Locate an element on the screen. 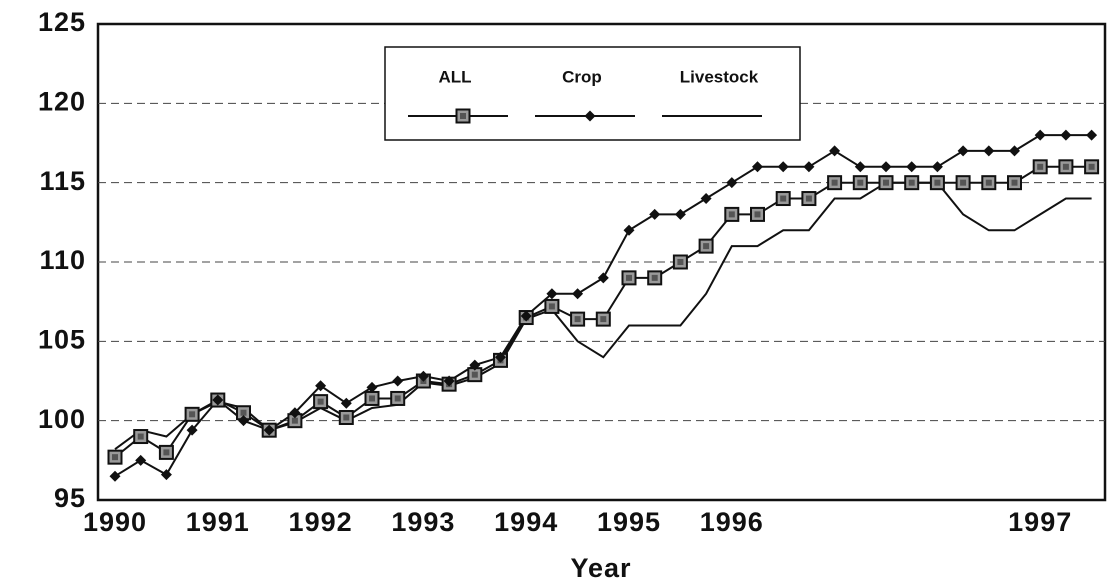 This screenshot has width=1117, height=587. x-tick-label: 1990 is located at coordinates (115, 522).